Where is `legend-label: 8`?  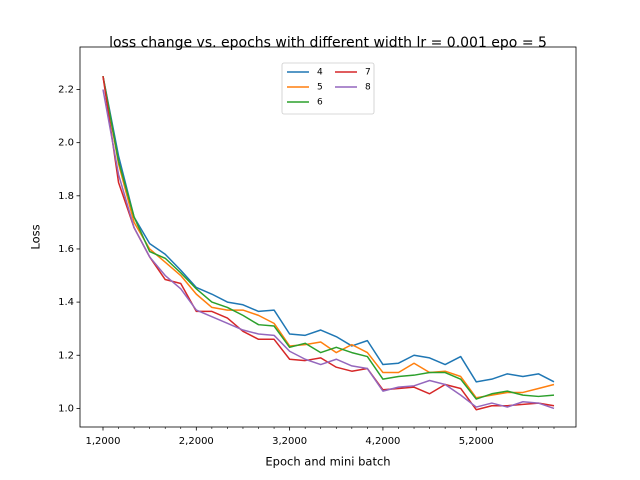
legend-label: 8 is located at coordinates (368, 88).